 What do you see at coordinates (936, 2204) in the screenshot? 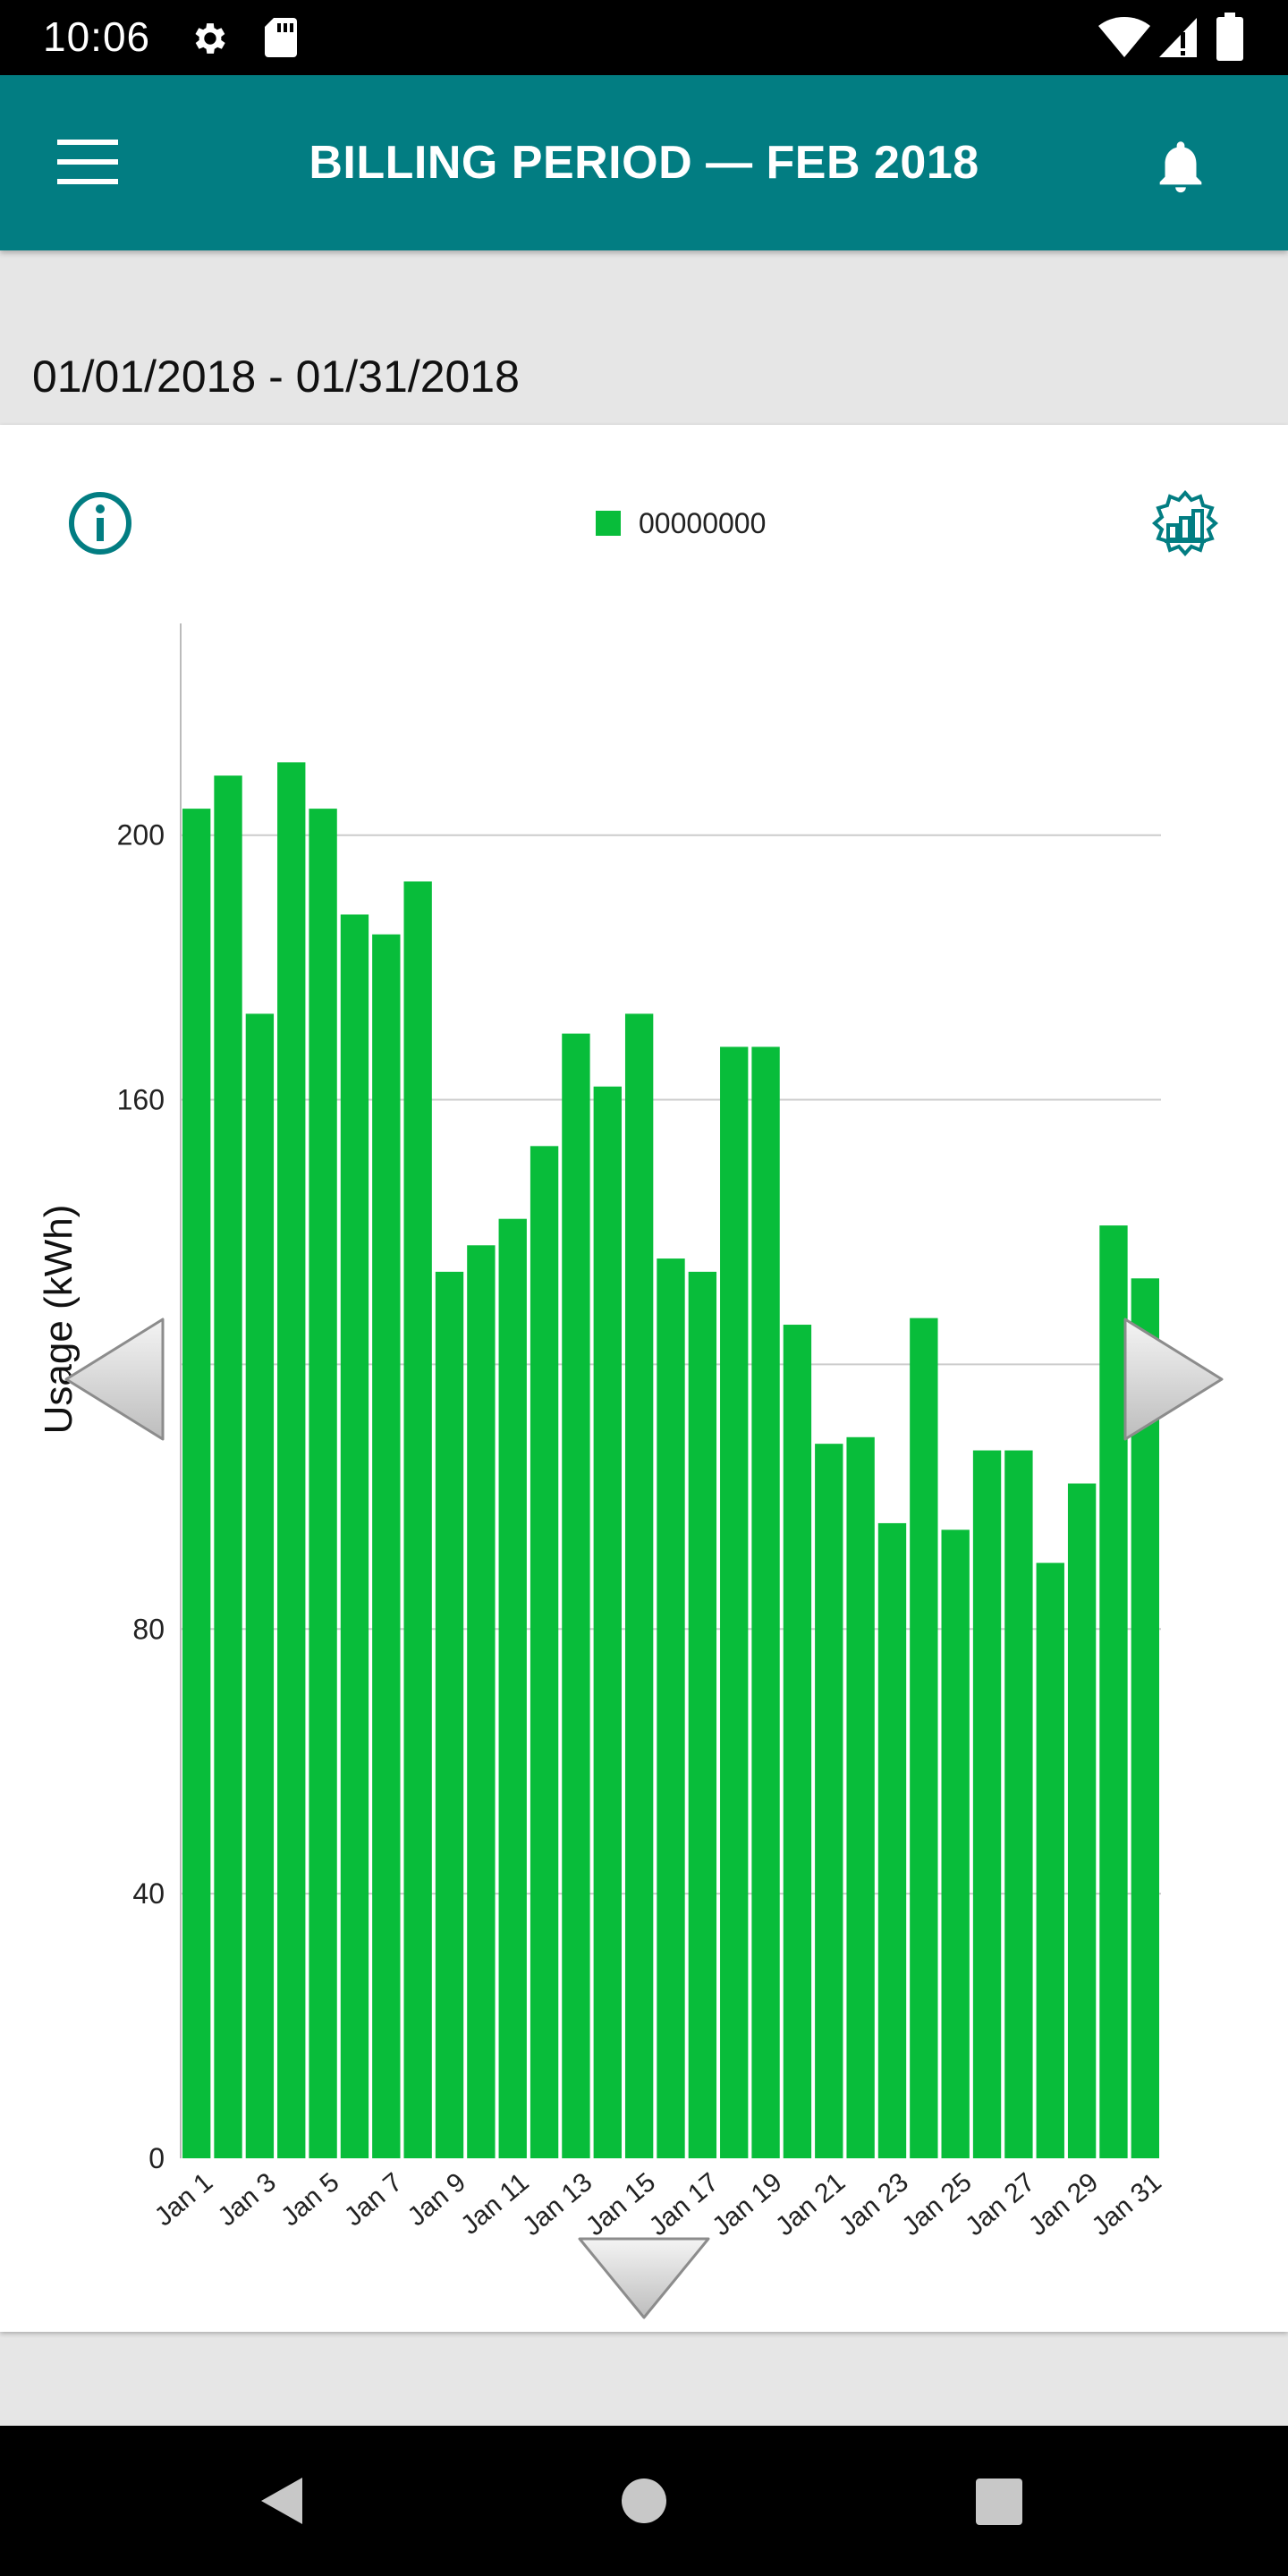
I see `x-tick-label: Jan 25` at bounding box center [936, 2204].